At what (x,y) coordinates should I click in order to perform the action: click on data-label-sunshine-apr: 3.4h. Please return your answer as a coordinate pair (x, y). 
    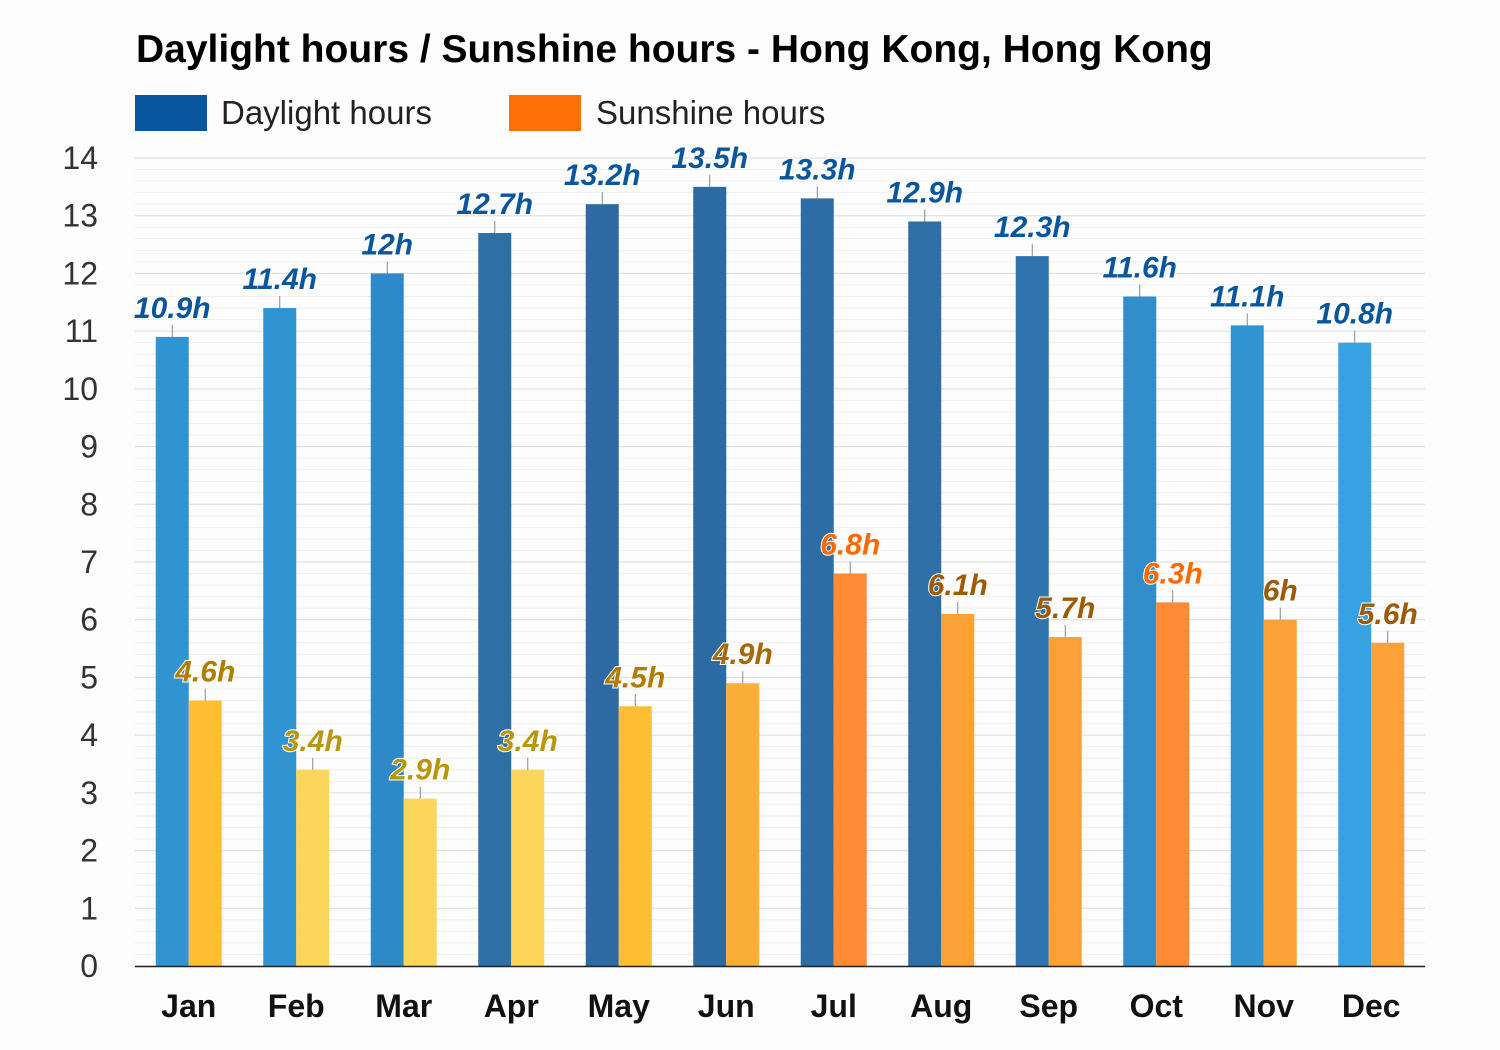
    Looking at the image, I should click on (528, 741).